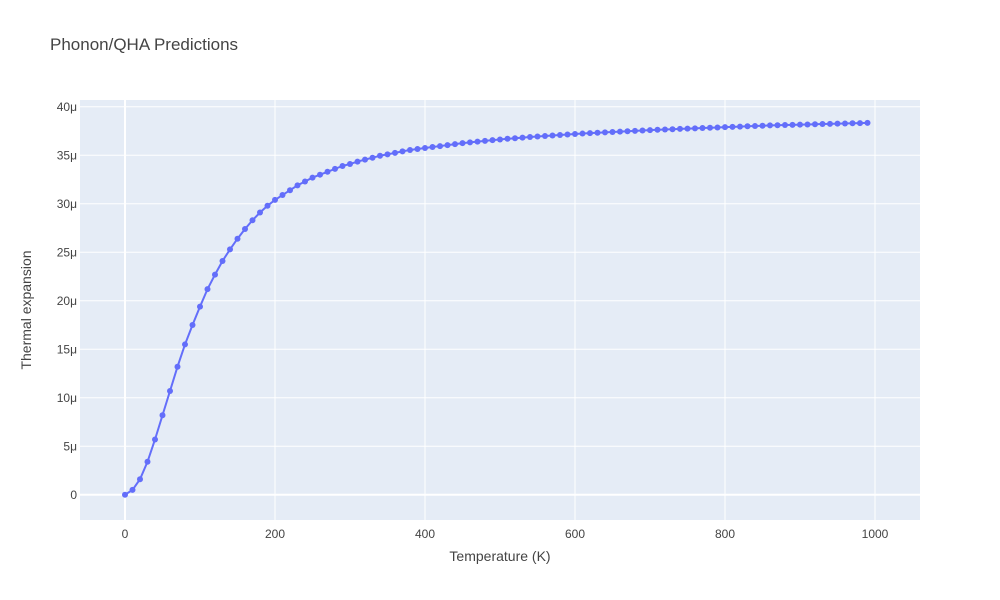 The height and width of the screenshot is (600, 1000). Describe the element at coordinates (67, 155) in the screenshot. I see `y-tick-label: 35μ` at that location.